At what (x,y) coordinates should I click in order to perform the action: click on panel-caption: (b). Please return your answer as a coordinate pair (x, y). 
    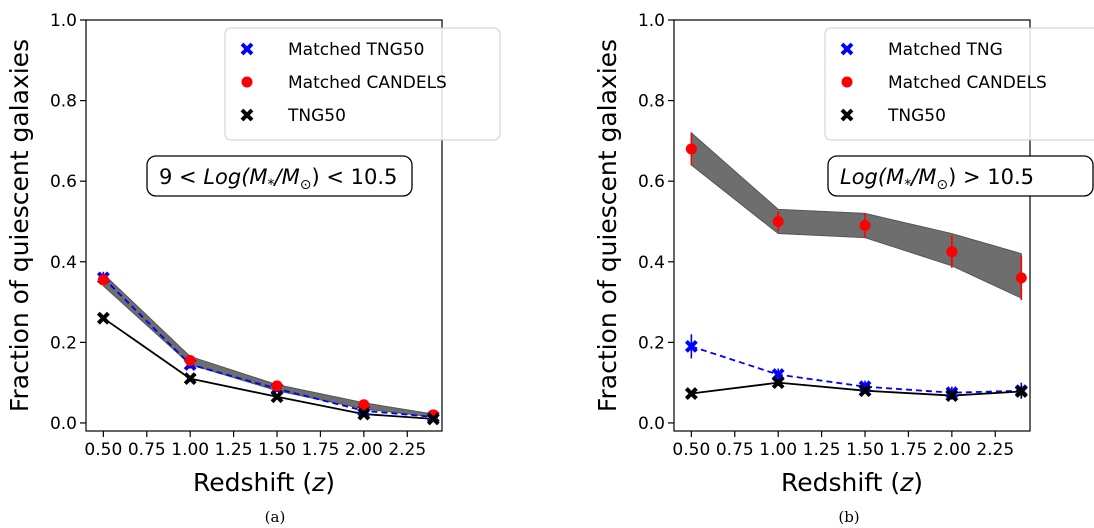
    Looking at the image, I should click on (848, 517).